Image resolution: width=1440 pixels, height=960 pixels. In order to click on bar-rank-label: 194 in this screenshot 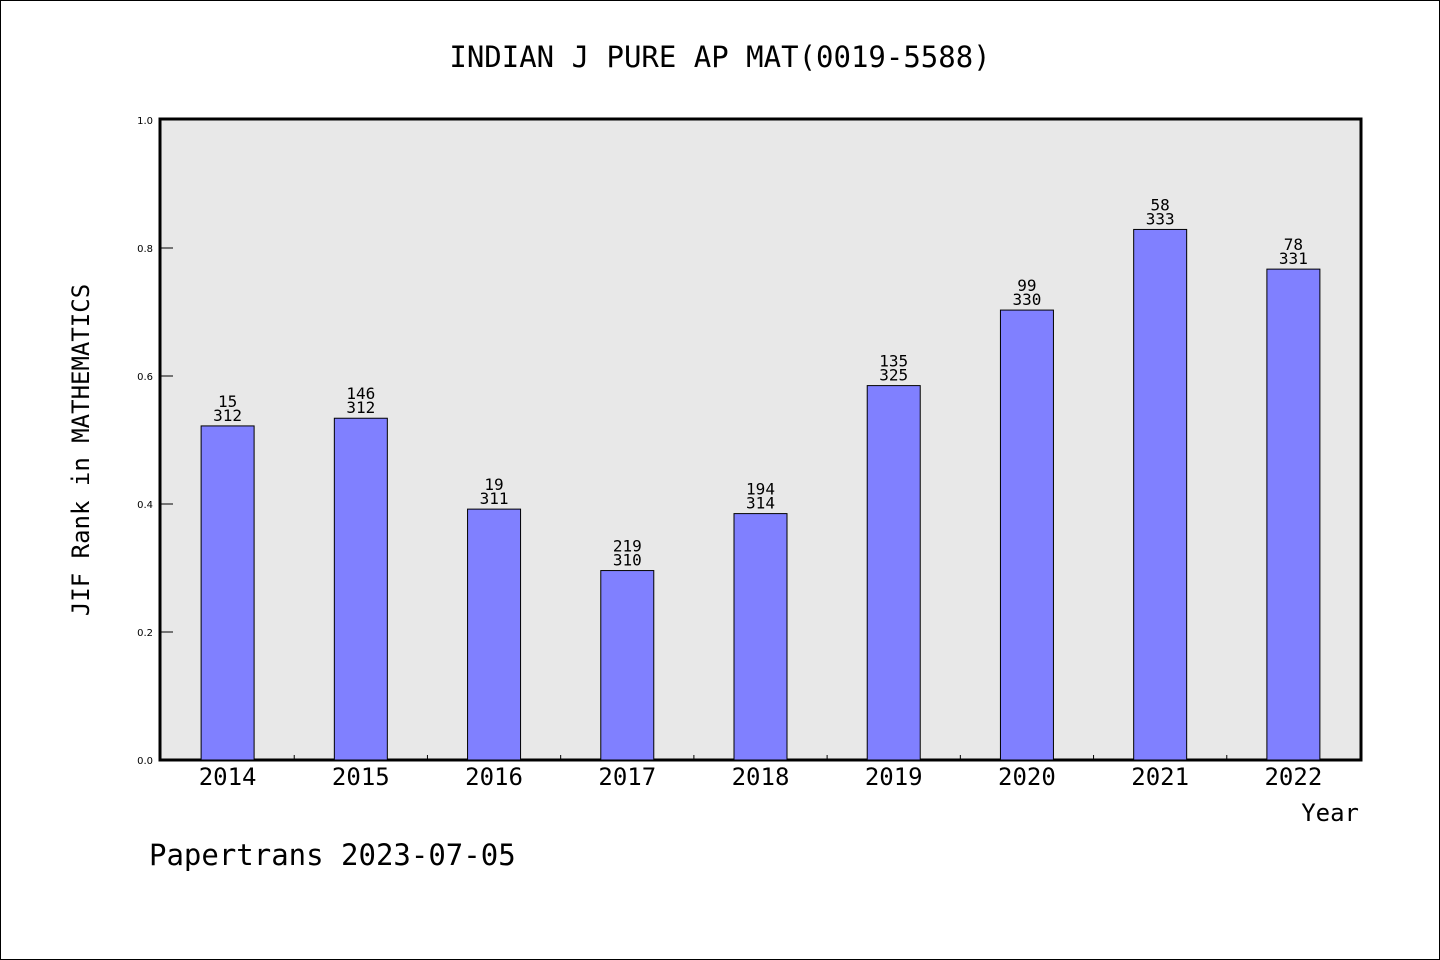, I will do `click(760, 489)`.